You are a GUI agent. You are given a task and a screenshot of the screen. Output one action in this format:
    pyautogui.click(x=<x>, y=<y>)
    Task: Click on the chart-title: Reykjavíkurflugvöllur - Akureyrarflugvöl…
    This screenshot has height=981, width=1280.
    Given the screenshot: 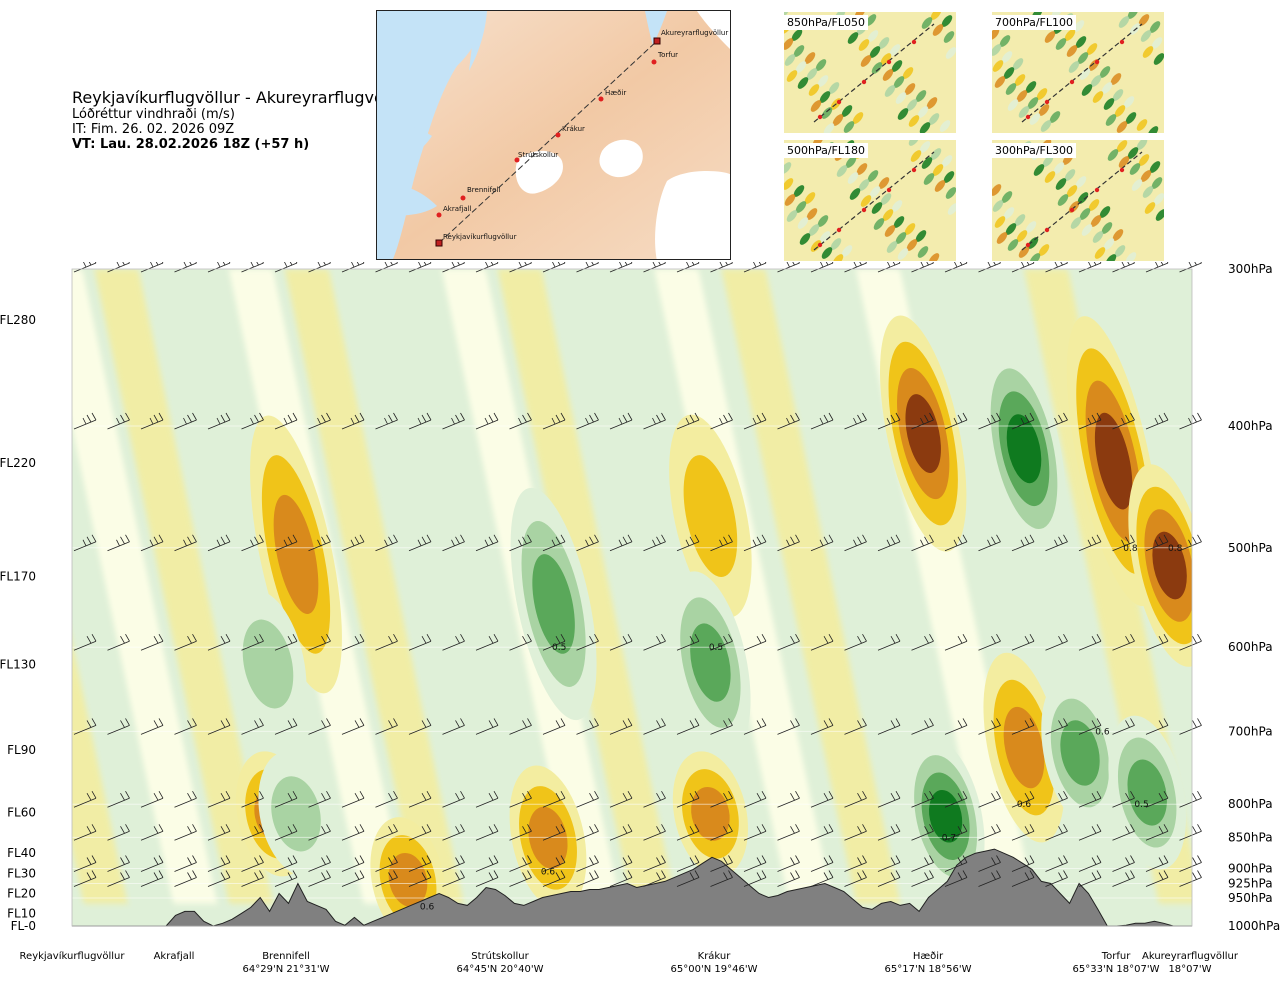 What is the action you would take?
    pyautogui.click(x=241, y=97)
    